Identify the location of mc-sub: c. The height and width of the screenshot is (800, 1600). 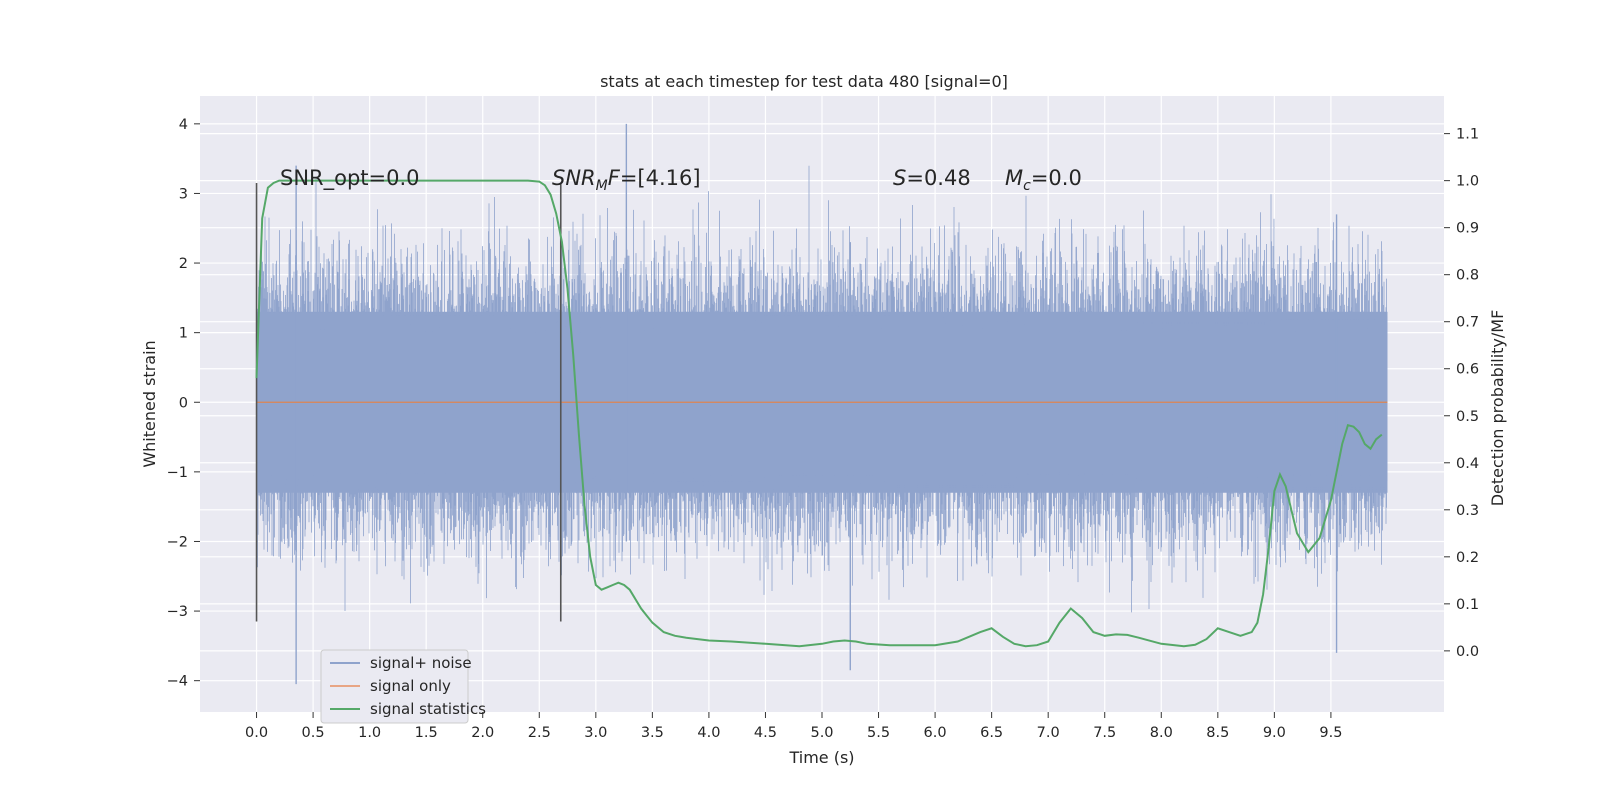
(1027, 186).